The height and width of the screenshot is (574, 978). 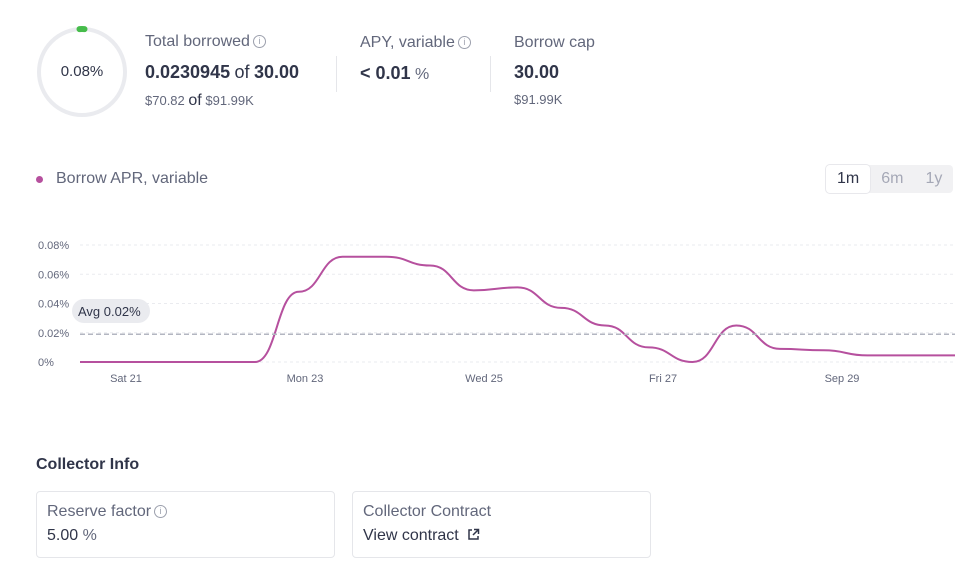 What do you see at coordinates (185, 524) in the screenshot?
I see `reserve-factor-card: Reserve factor i 5.00 %` at bounding box center [185, 524].